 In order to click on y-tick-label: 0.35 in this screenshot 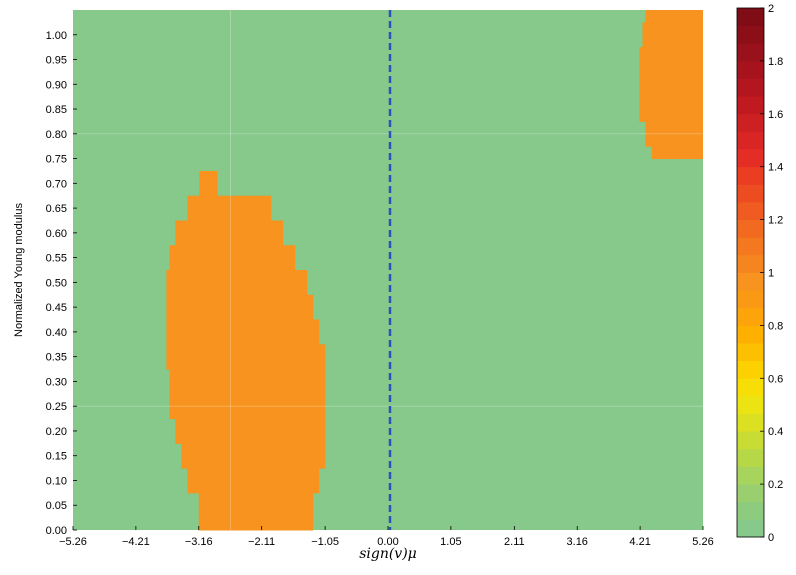, I will do `click(56, 358)`.